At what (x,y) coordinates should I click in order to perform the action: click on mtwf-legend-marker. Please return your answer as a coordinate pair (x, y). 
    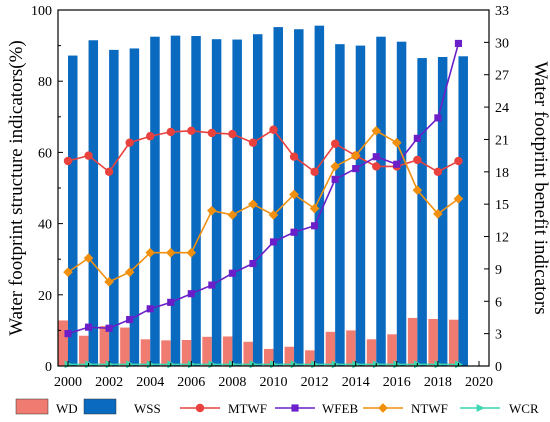
    Looking at the image, I should click on (200, 408).